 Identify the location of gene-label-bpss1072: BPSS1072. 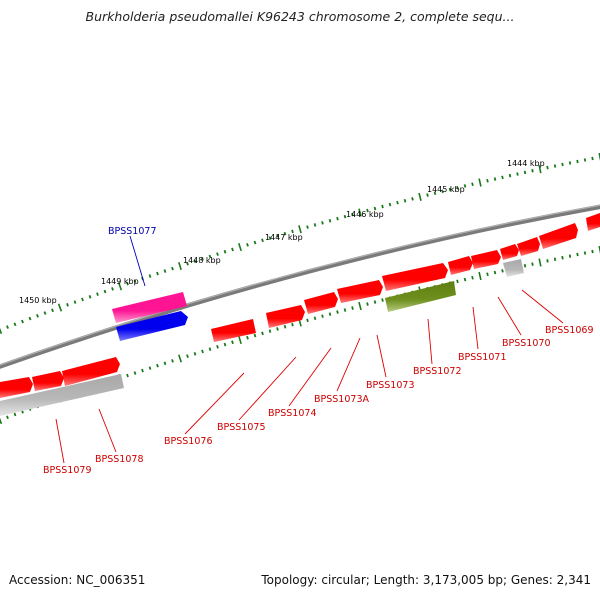
(437, 371).